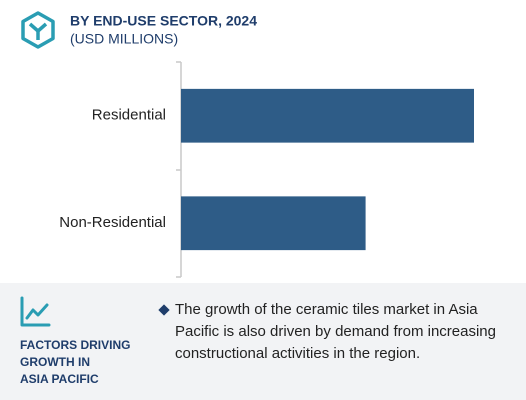 This screenshot has width=526, height=400. I want to click on heading-line: GROWTH IN, so click(55, 362).